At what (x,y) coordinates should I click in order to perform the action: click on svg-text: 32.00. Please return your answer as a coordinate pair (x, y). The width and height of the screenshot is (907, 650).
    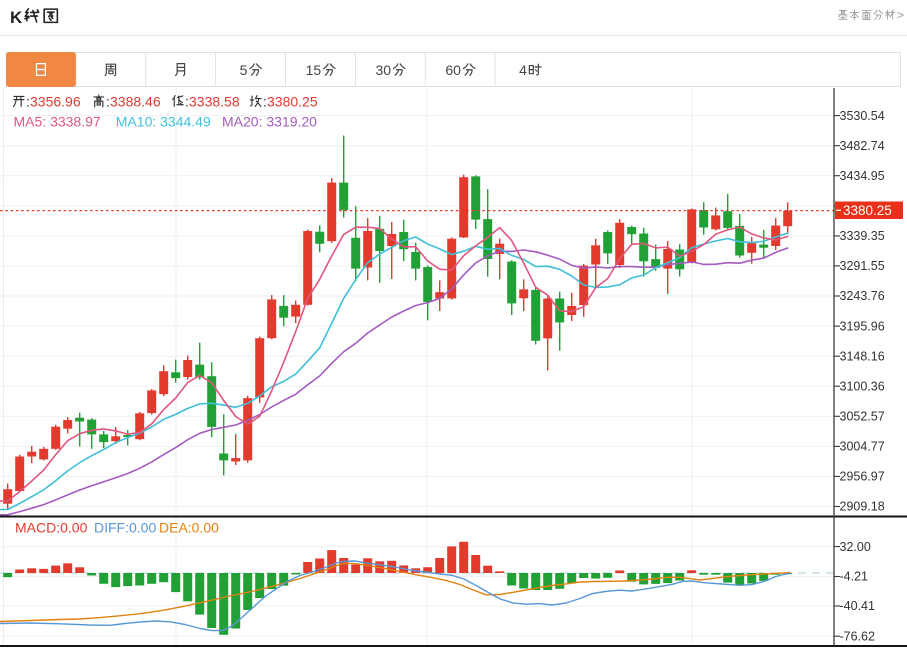
    Looking at the image, I should click on (855, 547).